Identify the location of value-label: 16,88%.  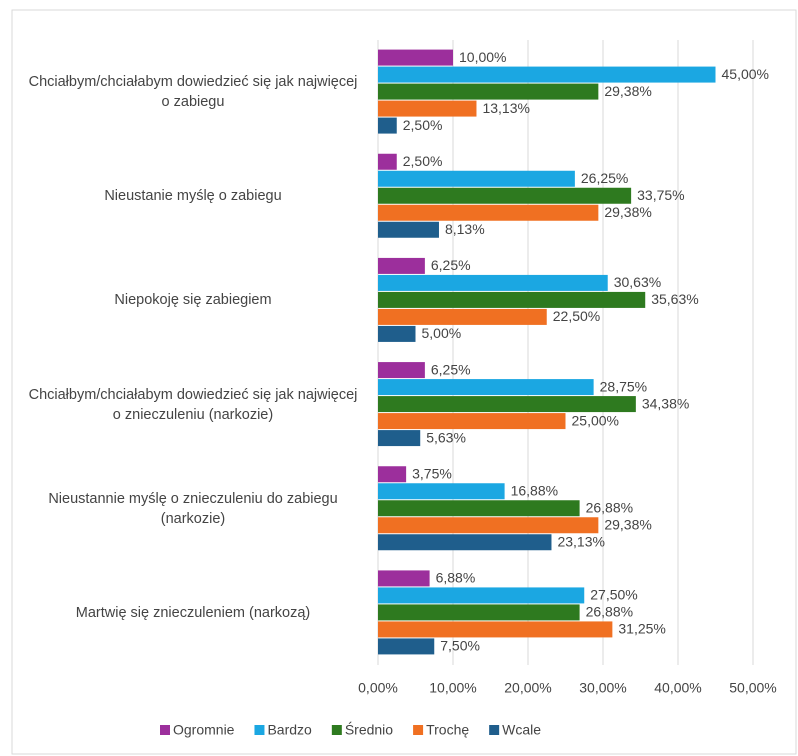
(534, 490).